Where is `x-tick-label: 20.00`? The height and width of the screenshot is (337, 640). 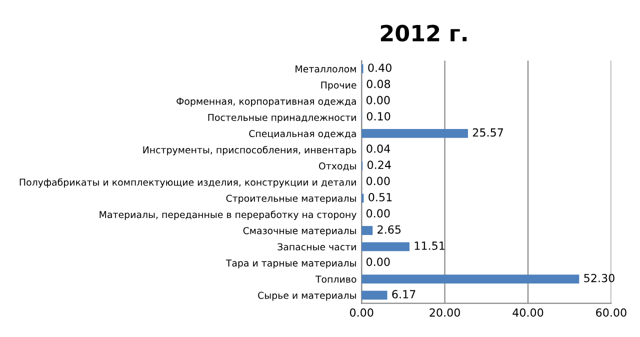 x-tick-label: 20.00 is located at coordinates (445, 312).